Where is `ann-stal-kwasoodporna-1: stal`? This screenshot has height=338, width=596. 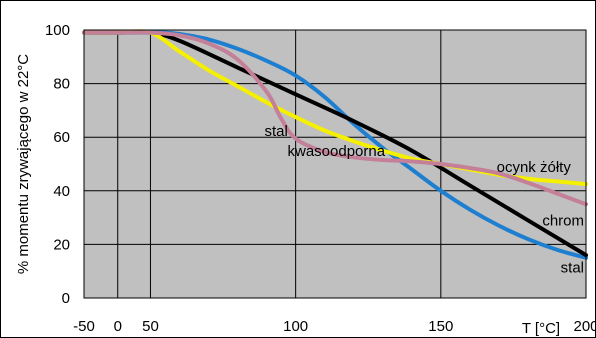 ann-stal-kwasoodporna-1: stal is located at coordinates (275, 131).